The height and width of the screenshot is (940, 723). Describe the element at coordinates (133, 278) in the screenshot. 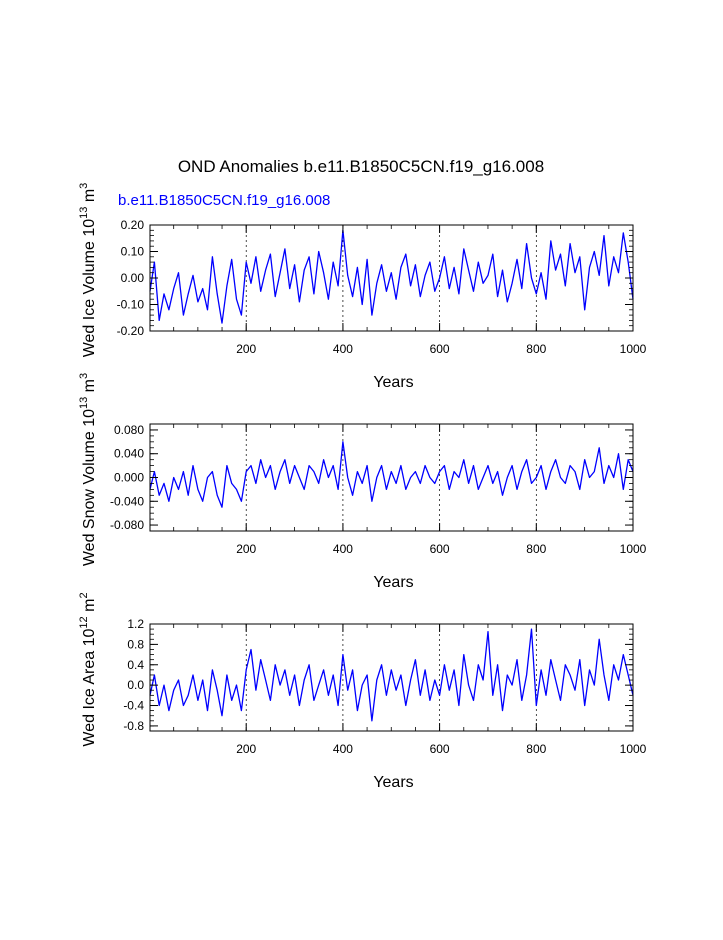

I see `y-tick-label: 0.00` at that location.